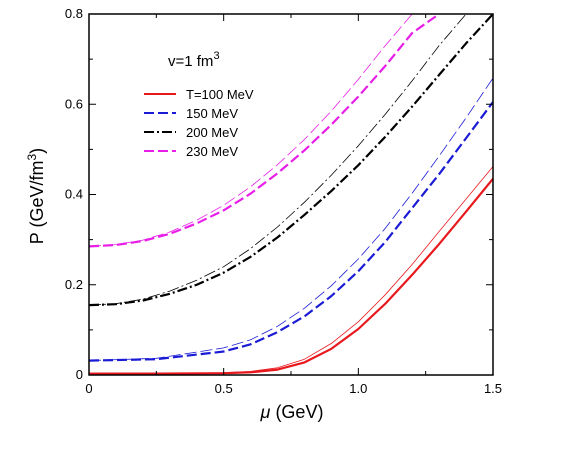  Describe the element at coordinates (220, 94) in the screenshot. I see `legend-label-0: T=100 MeV` at that location.